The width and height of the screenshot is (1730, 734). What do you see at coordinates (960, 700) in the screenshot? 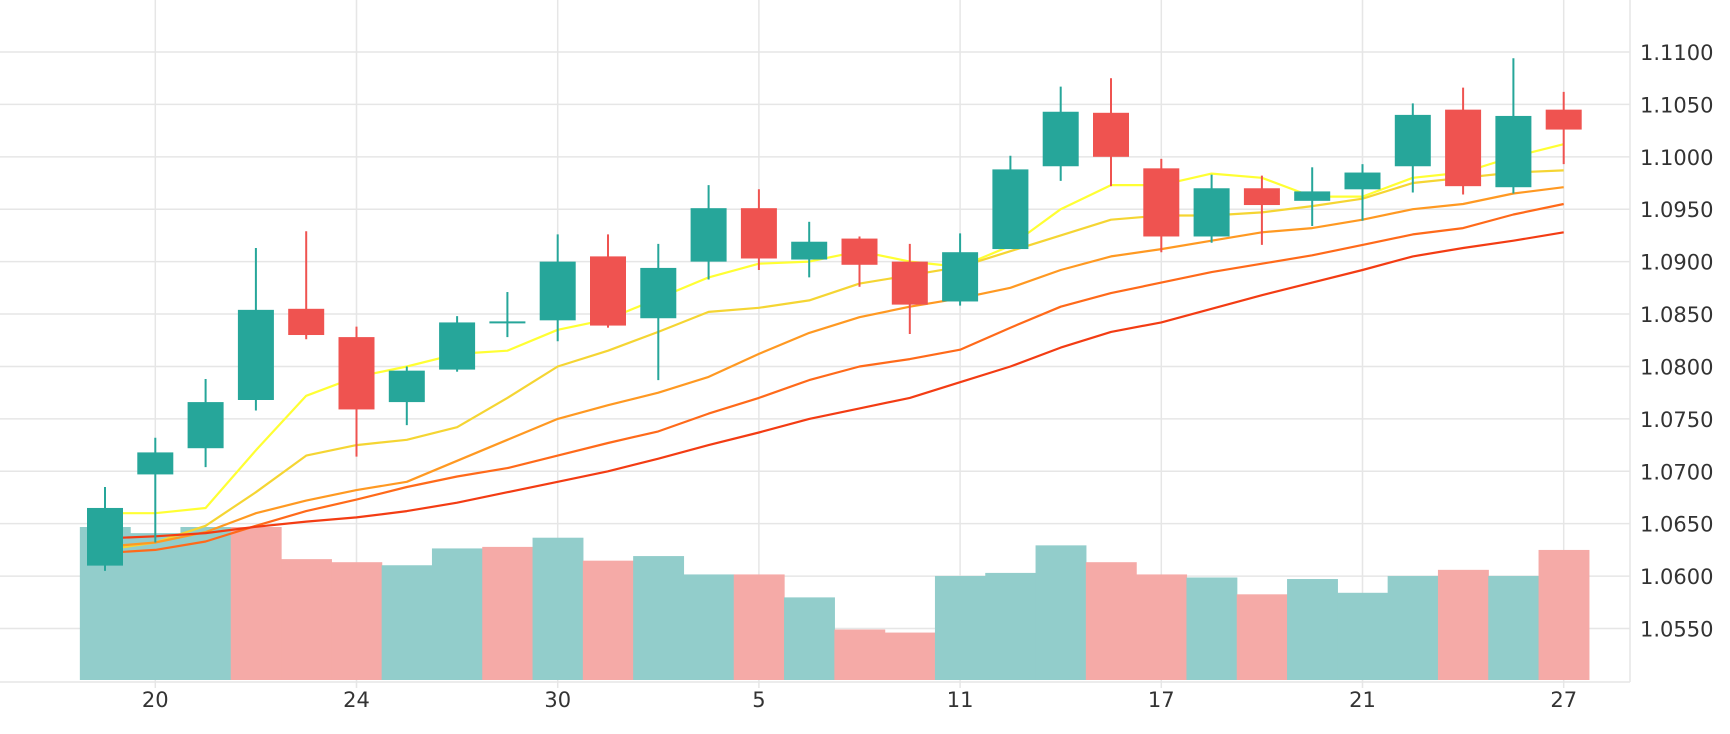
I see `x-tick-label: 11` at bounding box center [960, 700].